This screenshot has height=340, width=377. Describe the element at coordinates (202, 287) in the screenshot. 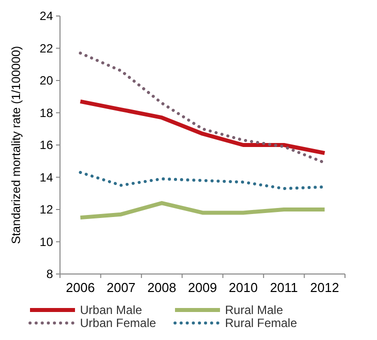

I see `x-tick-label: 2009` at that location.